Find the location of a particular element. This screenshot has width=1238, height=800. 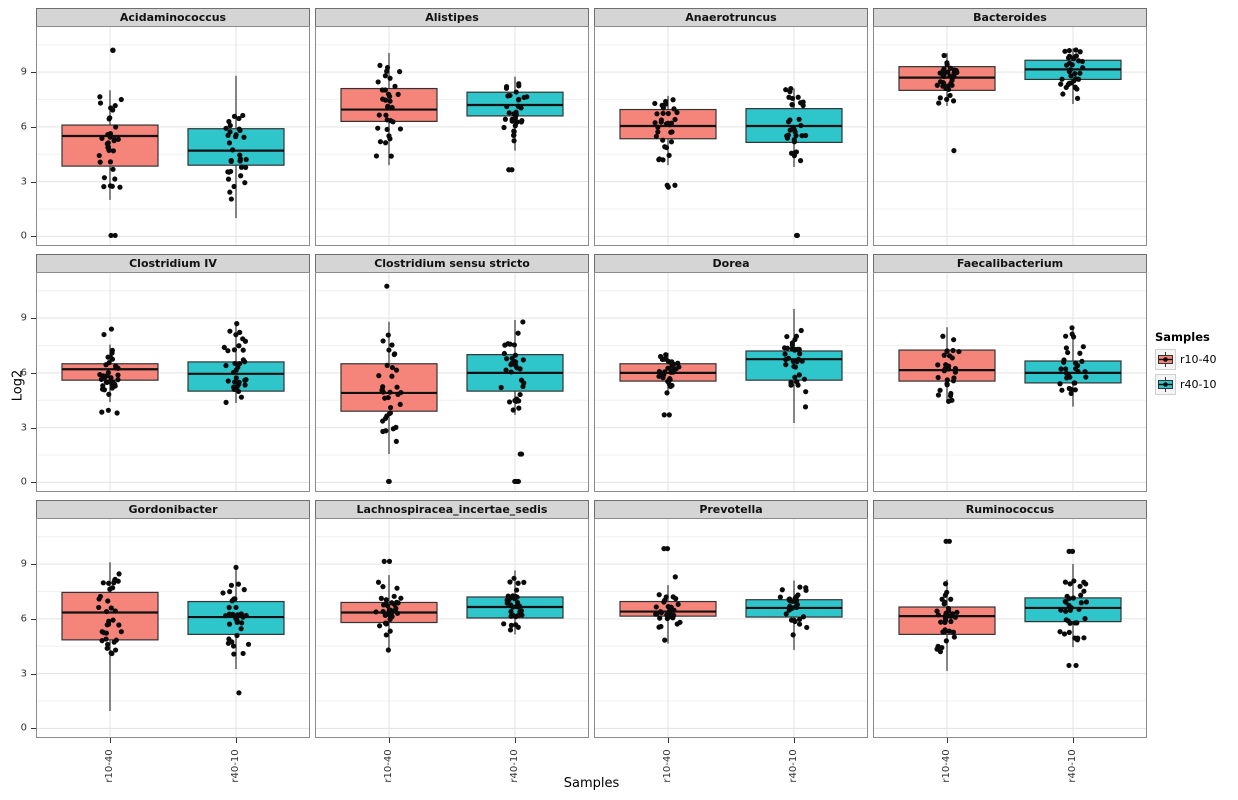

facet-strip: Alistipes is located at coordinates (452, 17).